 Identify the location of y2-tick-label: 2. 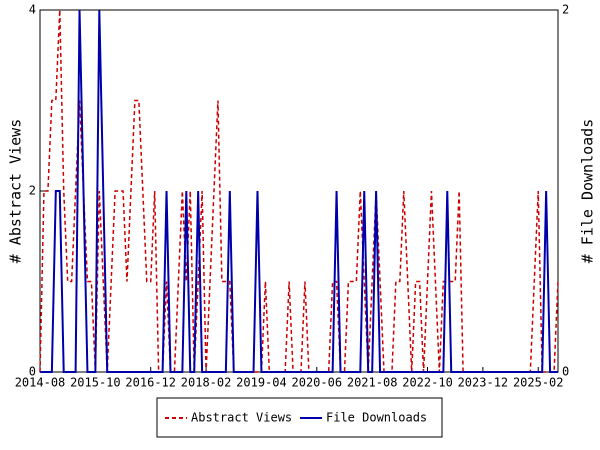
(565, 10).